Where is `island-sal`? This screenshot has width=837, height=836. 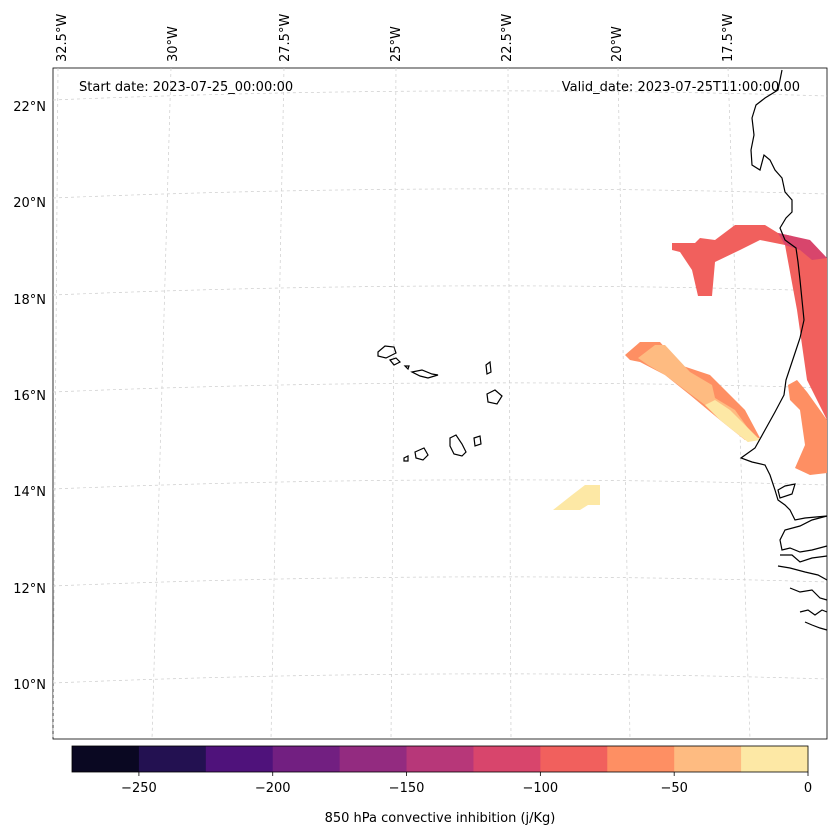
island-sal is located at coordinates (488, 367).